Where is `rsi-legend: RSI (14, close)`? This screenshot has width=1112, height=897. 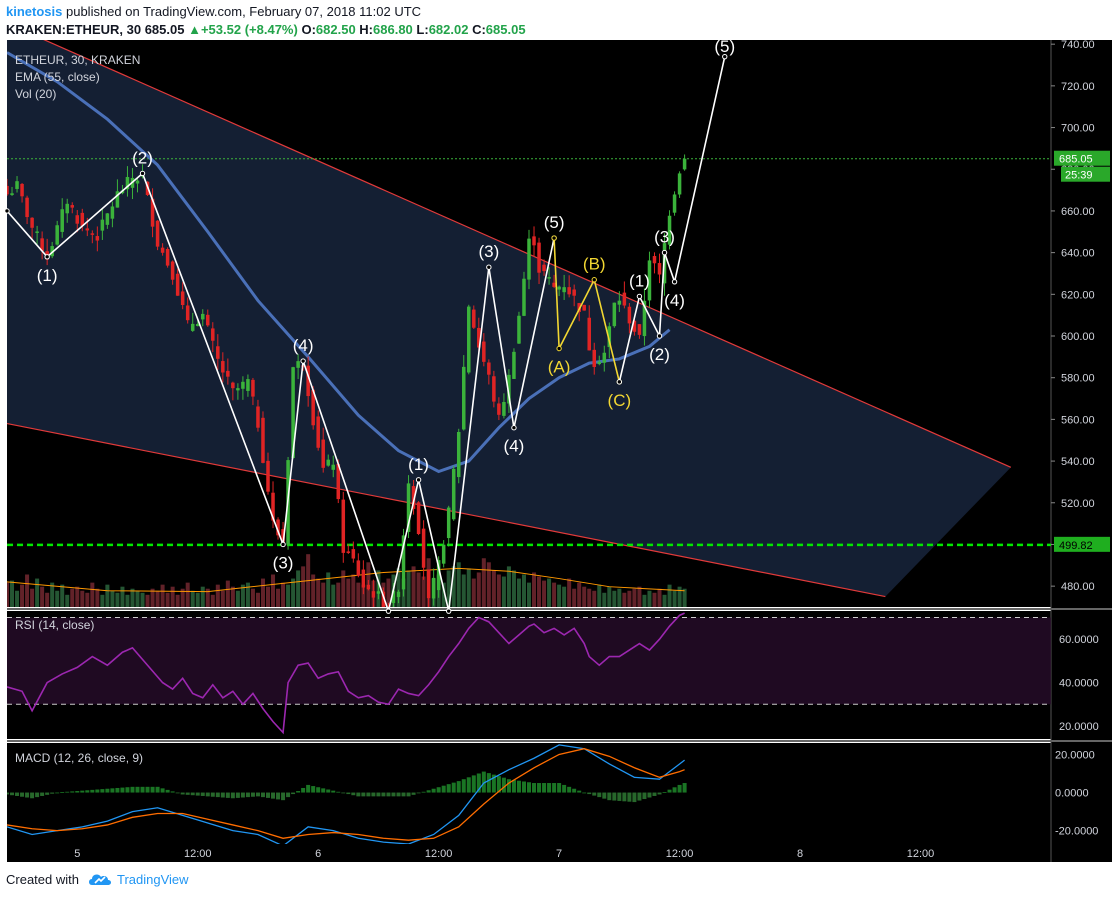
rsi-legend: RSI (14, close) is located at coordinates (54, 625).